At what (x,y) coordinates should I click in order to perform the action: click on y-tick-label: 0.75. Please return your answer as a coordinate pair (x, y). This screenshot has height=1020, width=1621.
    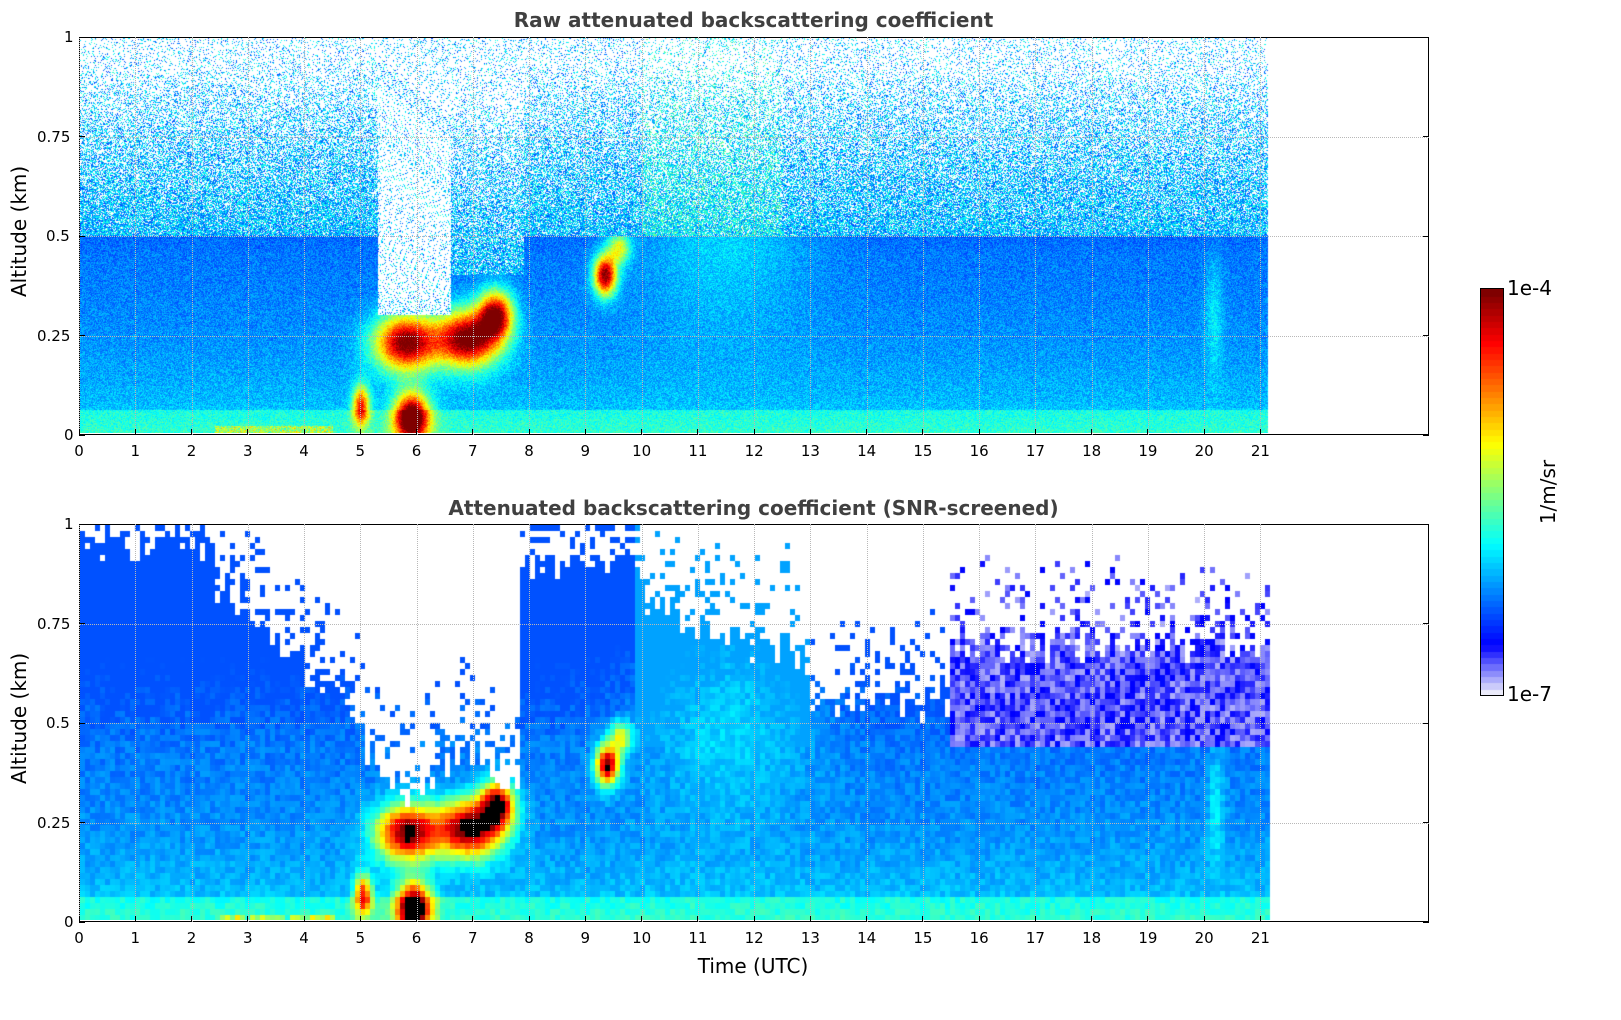
    Looking at the image, I should click on (54, 136).